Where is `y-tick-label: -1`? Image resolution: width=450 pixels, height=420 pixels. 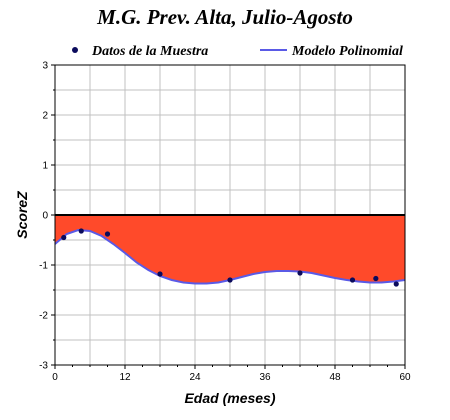
y-tick-label: -1 is located at coordinates (43, 266).